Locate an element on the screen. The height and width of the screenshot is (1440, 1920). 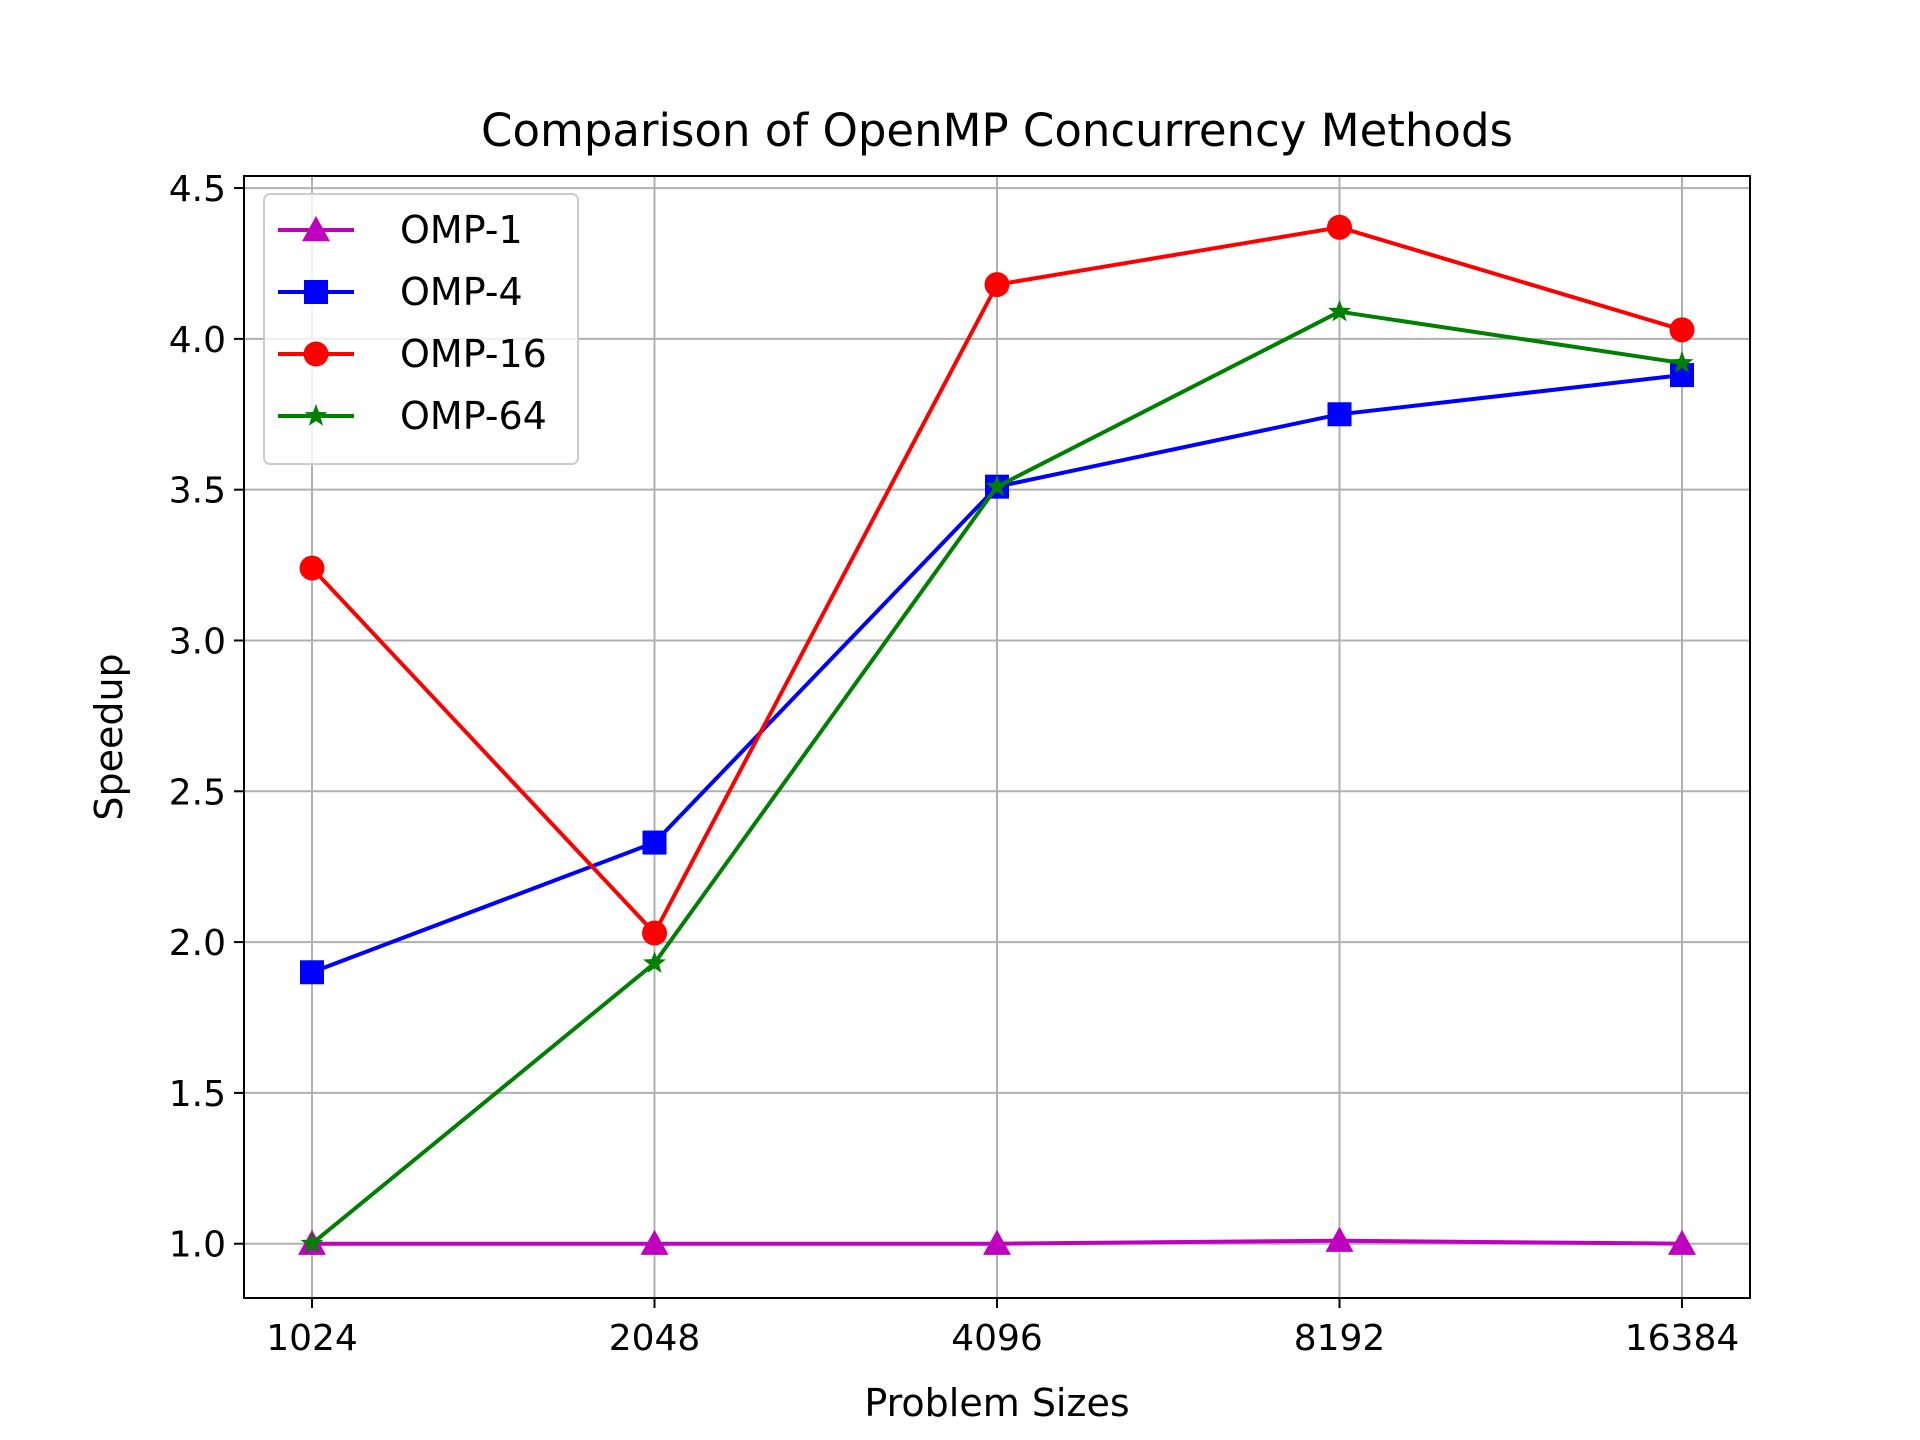
x-tick-label: 16384 is located at coordinates (1682, 1338).